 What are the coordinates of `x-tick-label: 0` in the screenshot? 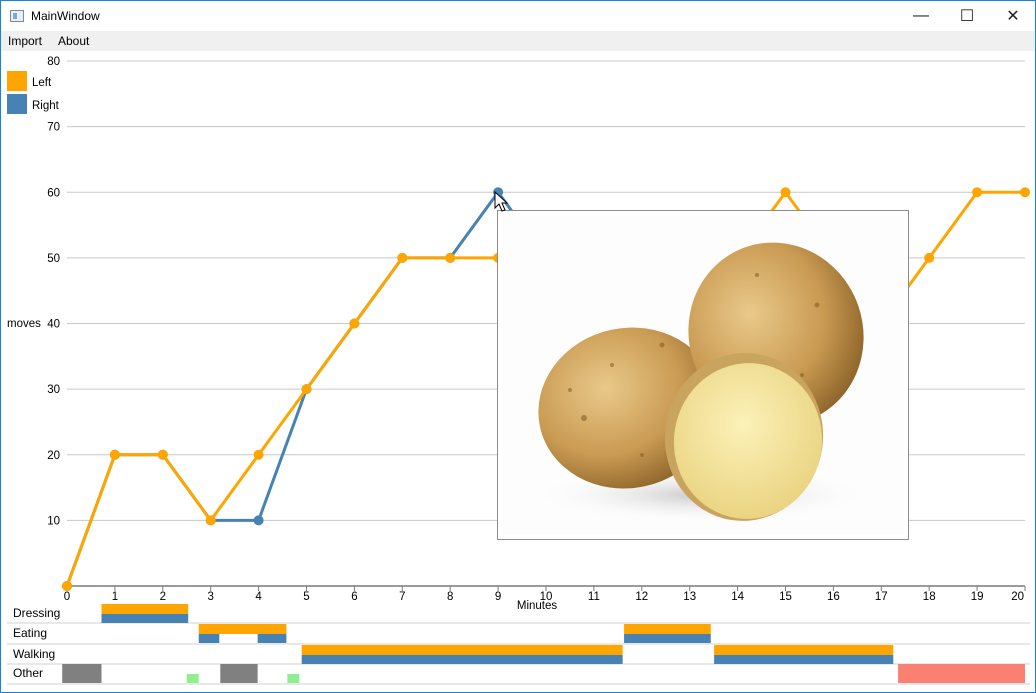 It's located at (67, 597).